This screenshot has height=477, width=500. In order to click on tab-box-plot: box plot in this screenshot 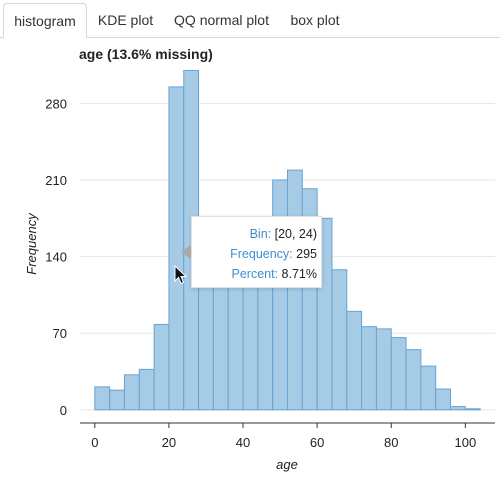, I will do `click(315, 20)`.